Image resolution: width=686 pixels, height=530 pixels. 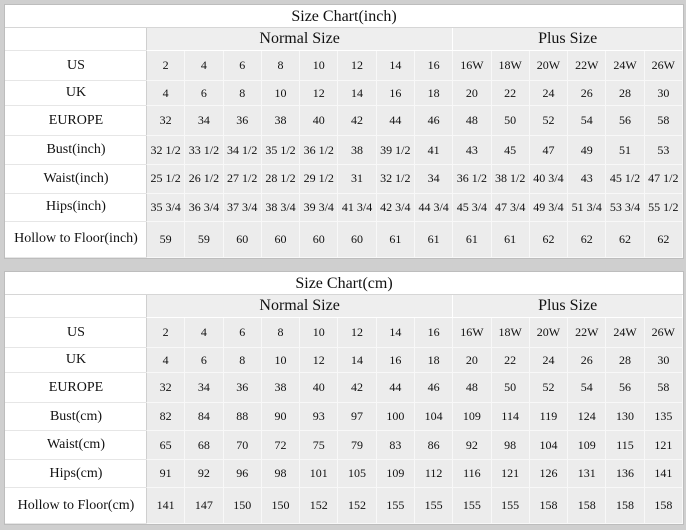 I want to click on corner-cell, so click(x=76, y=306).